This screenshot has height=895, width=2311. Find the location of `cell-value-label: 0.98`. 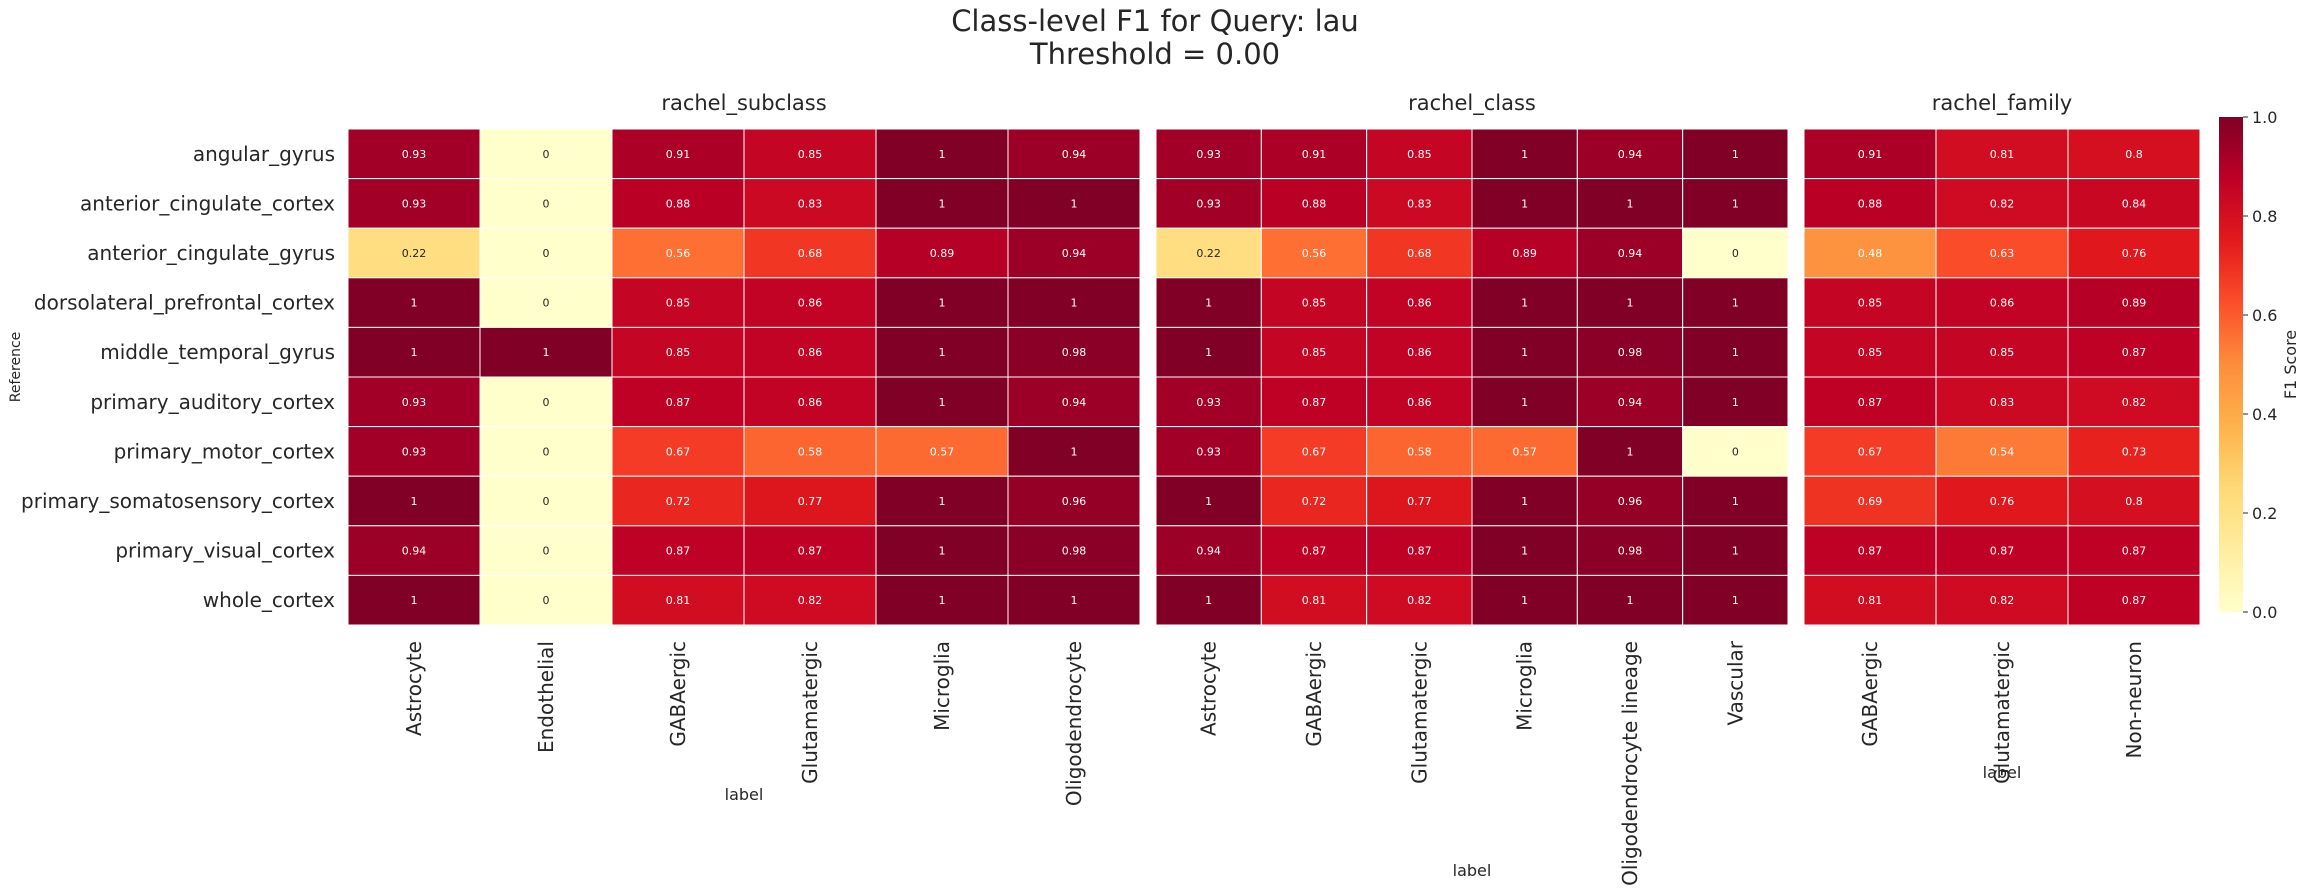

cell-value-label: 0.98 is located at coordinates (1074, 352).